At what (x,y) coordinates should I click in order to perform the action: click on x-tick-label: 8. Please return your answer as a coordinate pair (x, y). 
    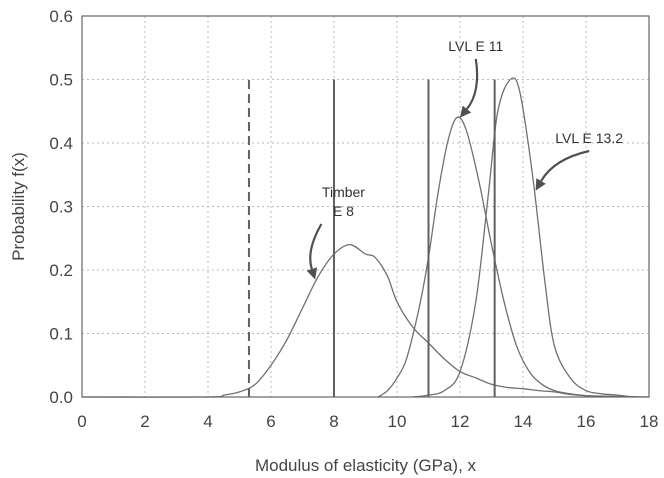
    Looking at the image, I should click on (333, 421).